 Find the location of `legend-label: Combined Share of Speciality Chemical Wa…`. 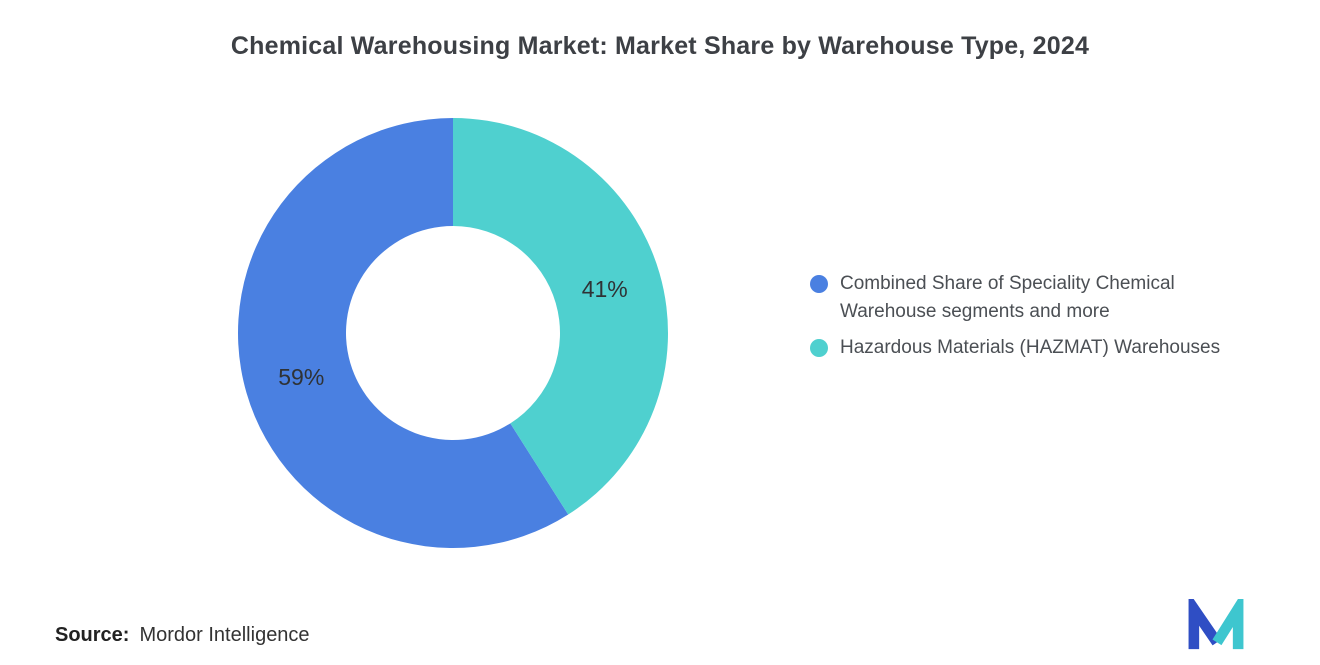

legend-label: Combined Share of Speciality Chemical Wa… is located at coordinates (1007, 297).